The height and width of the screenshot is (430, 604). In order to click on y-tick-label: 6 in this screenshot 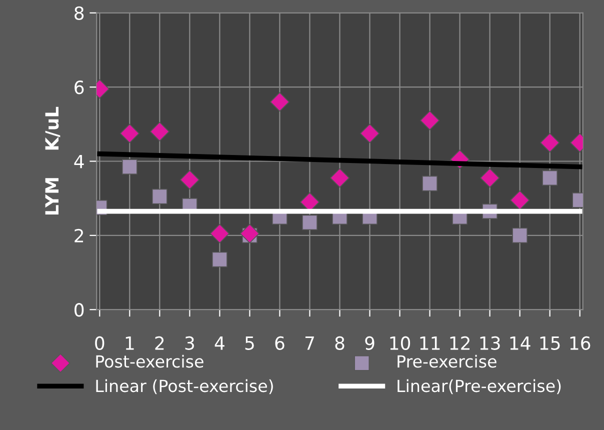, I will do `click(79, 87)`.